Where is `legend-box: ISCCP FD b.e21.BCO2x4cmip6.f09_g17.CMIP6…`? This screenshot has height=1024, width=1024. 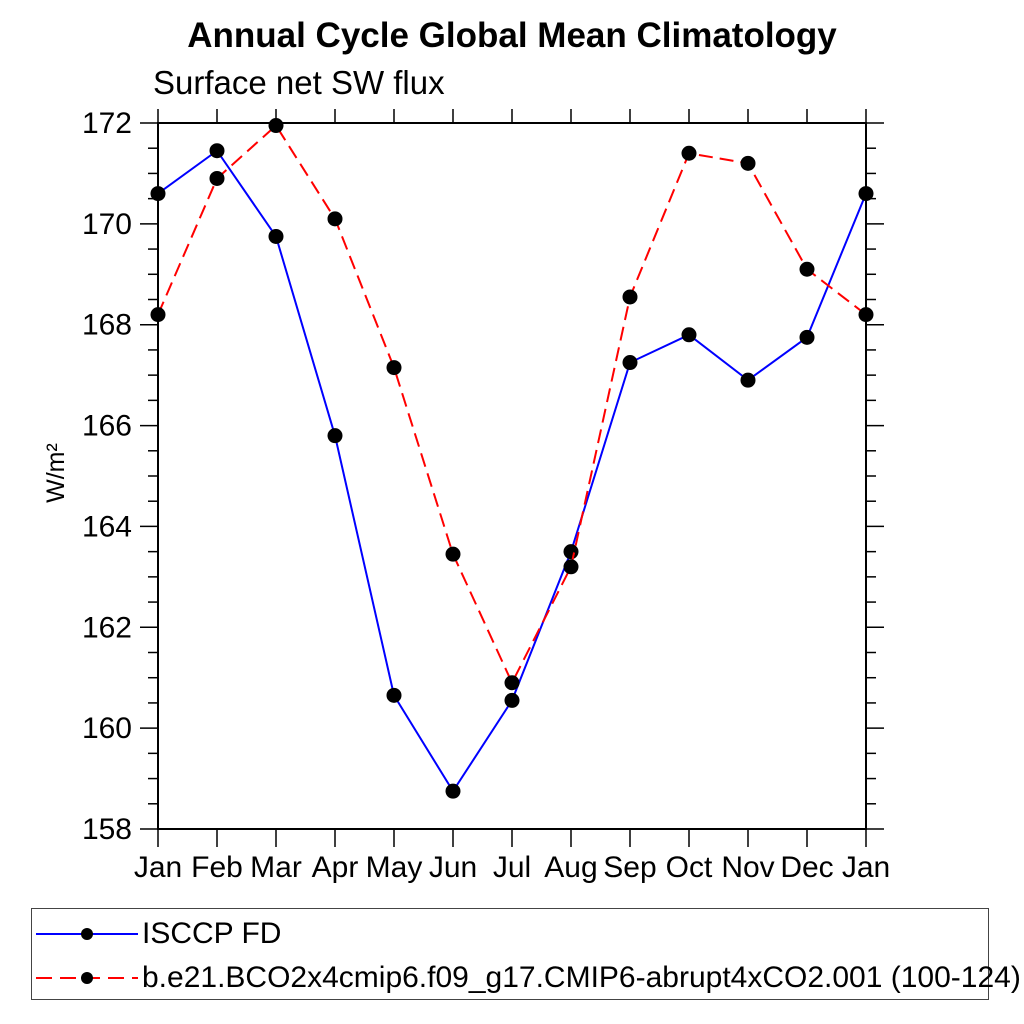
legend-box: ISCCP FD b.e21.BCO2x4cmip6.f09_g17.CMIP6… is located at coordinates (526, 954).